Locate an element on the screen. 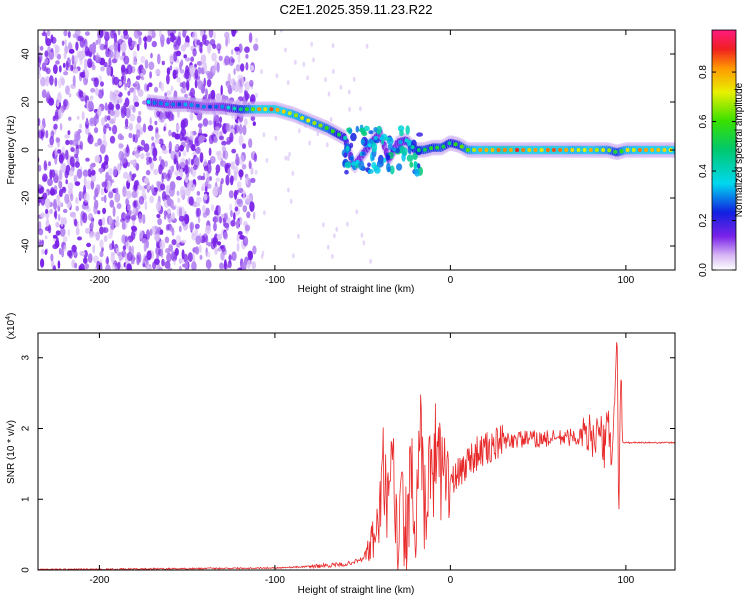 This screenshot has height=605, width=750. x-tick-label: 0 is located at coordinates (451, 580).